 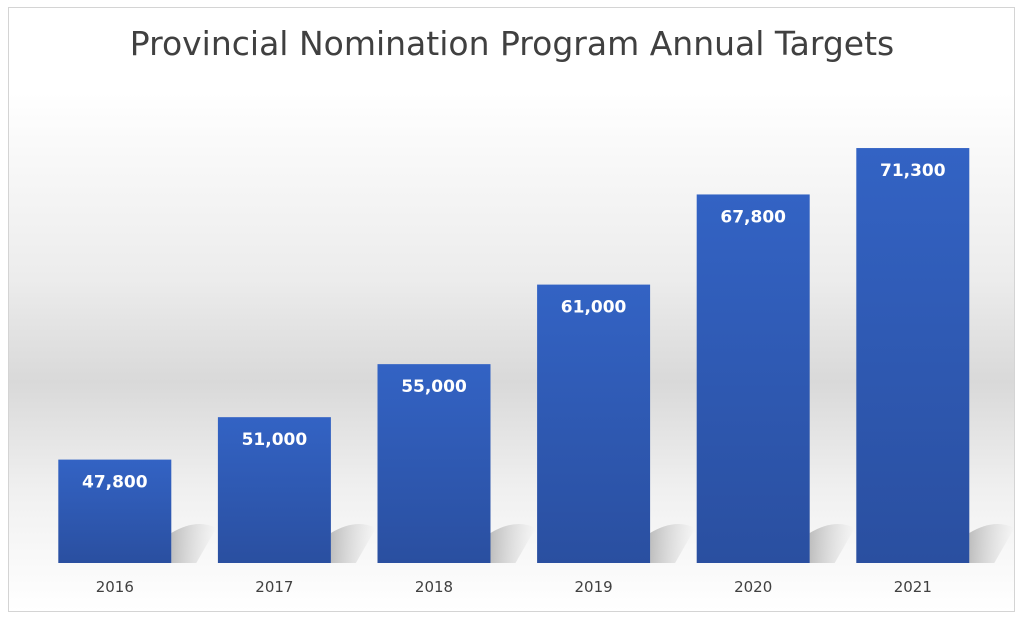 I want to click on bar-2016, so click(x=115, y=511).